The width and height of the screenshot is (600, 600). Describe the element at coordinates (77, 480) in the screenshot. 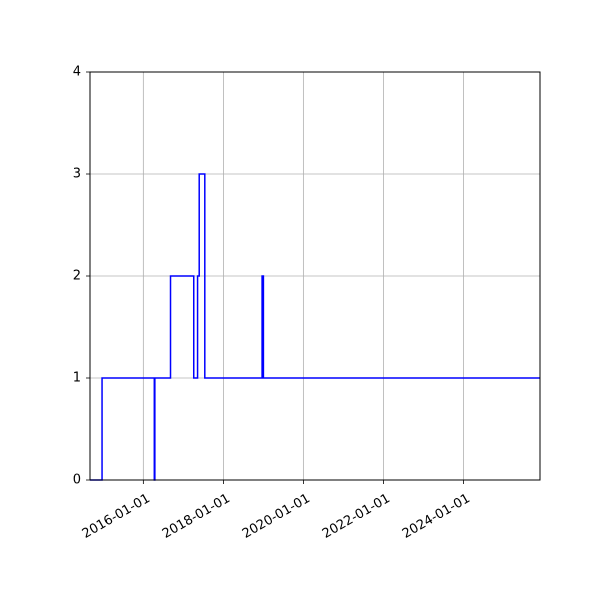

I see `y-tick-label: 0` at that location.